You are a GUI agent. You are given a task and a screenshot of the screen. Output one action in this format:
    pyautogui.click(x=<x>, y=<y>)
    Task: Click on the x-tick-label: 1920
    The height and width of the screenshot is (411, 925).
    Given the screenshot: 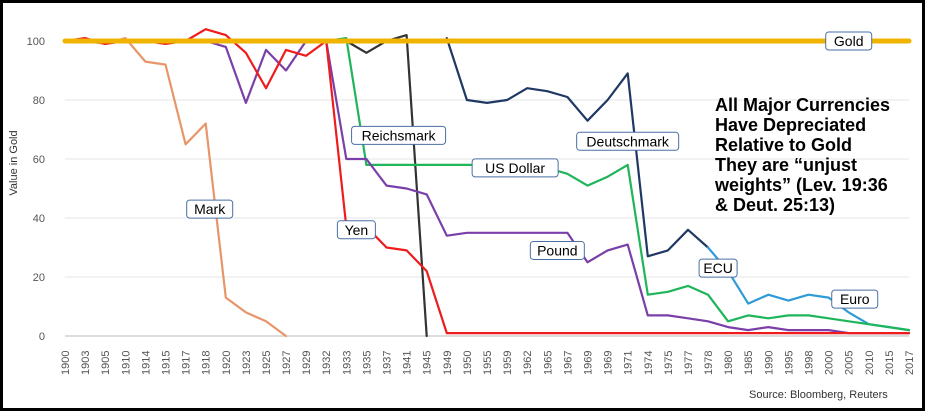 What is the action you would take?
    pyautogui.click(x=227, y=363)
    